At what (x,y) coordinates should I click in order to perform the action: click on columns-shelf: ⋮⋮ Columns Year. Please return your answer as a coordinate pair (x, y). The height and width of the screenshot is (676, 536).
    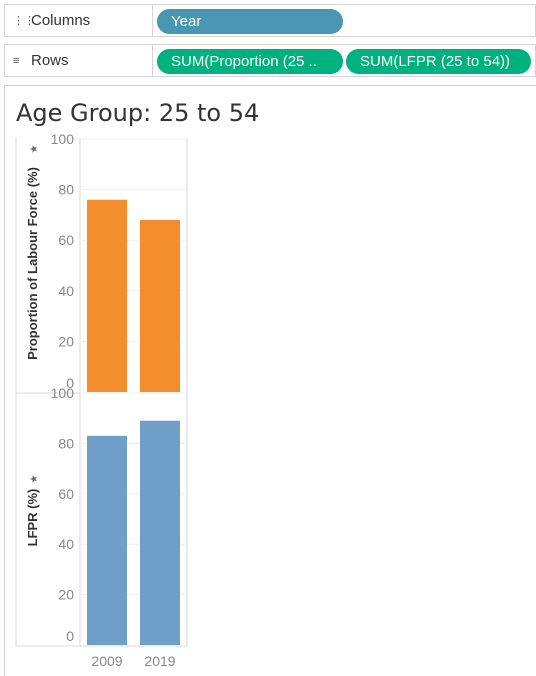
    Looking at the image, I should click on (270, 20).